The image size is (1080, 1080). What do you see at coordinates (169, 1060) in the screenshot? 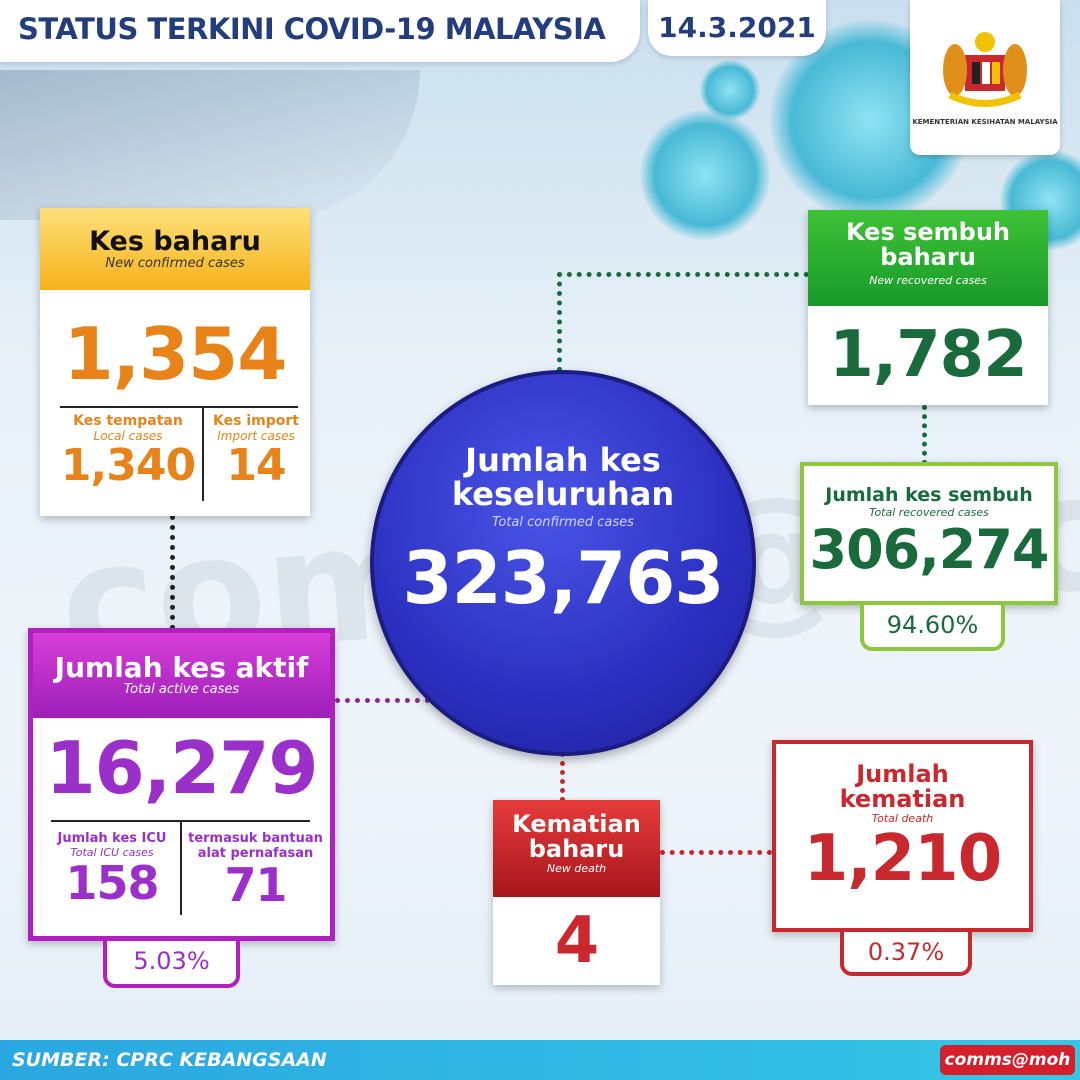
I see `source-text: SUMBER: CPRC KEBANGSAAN` at bounding box center [169, 1060].